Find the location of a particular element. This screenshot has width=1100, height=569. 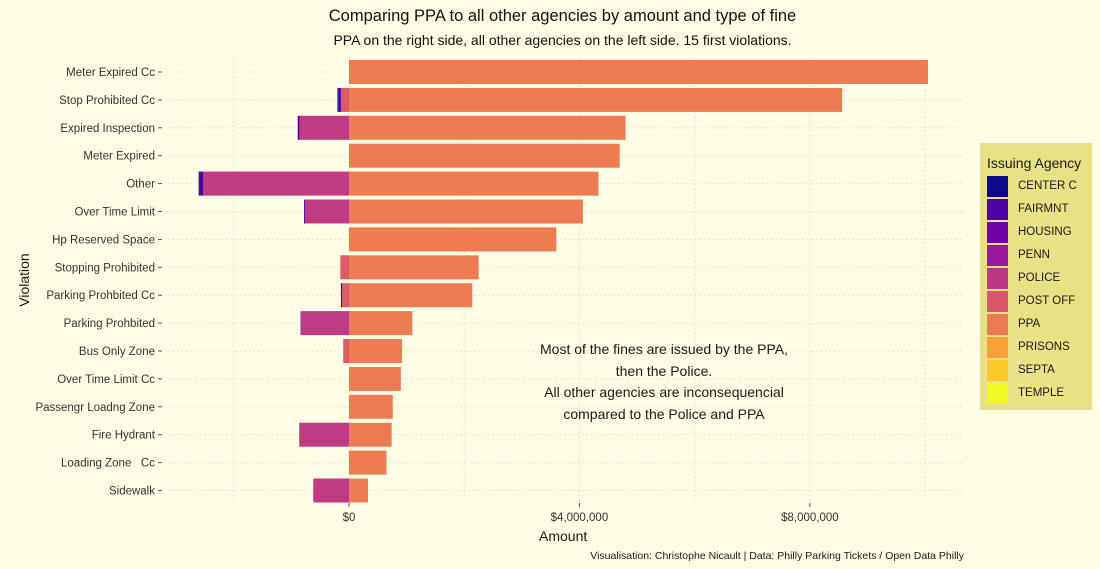

legend-item: TEMPLE is located at coordinates (1037, 394).